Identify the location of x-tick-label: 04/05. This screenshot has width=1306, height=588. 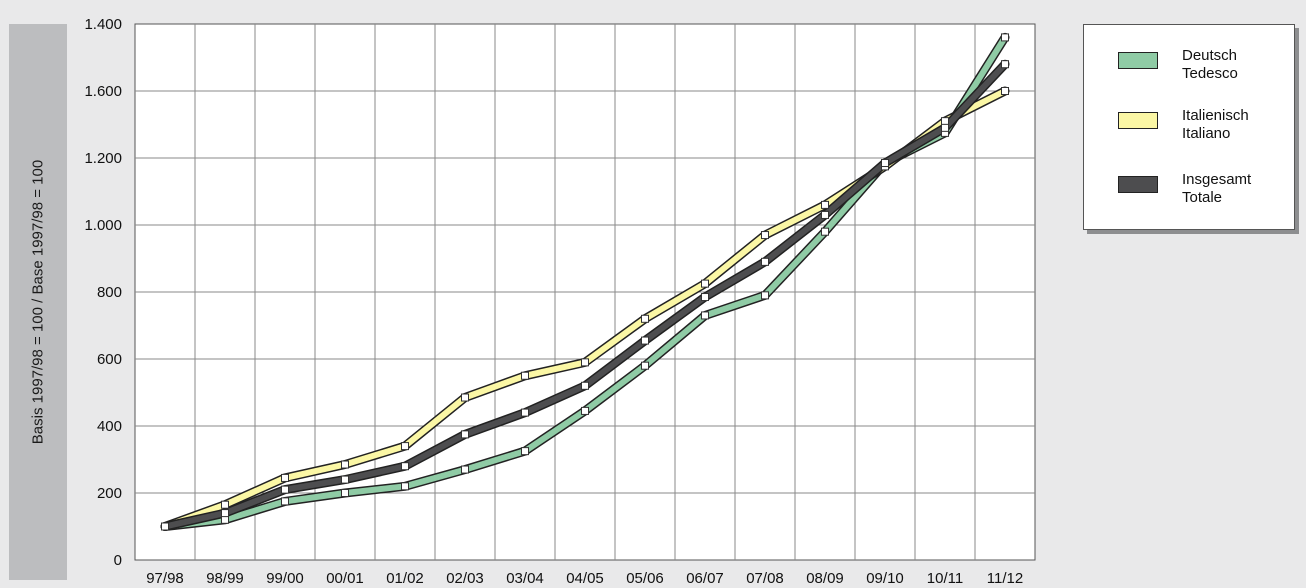
(585, 578).